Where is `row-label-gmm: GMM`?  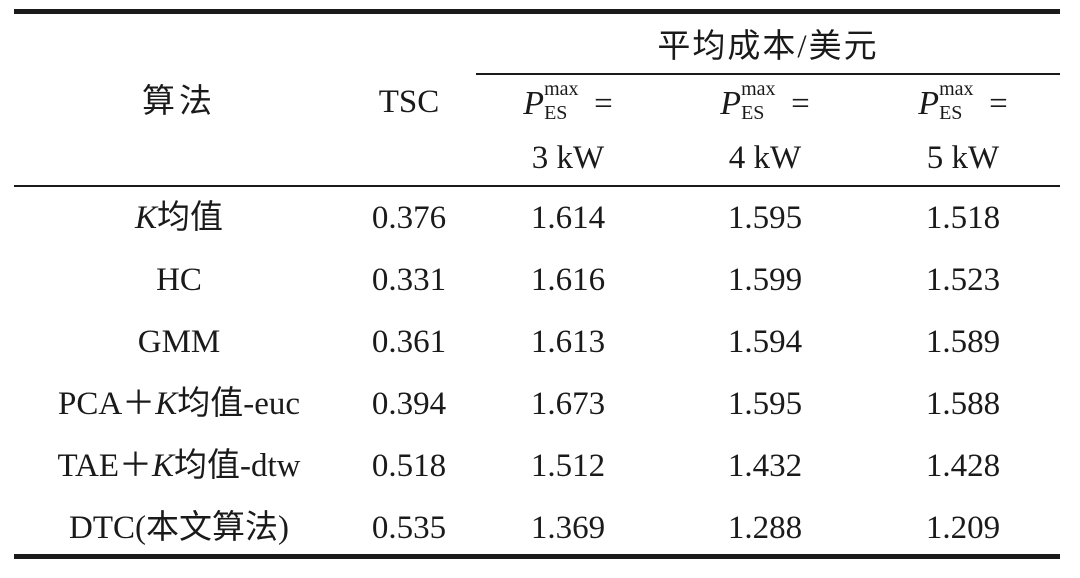 row-label-gmm: GMM is located at coordinates (179, 342).